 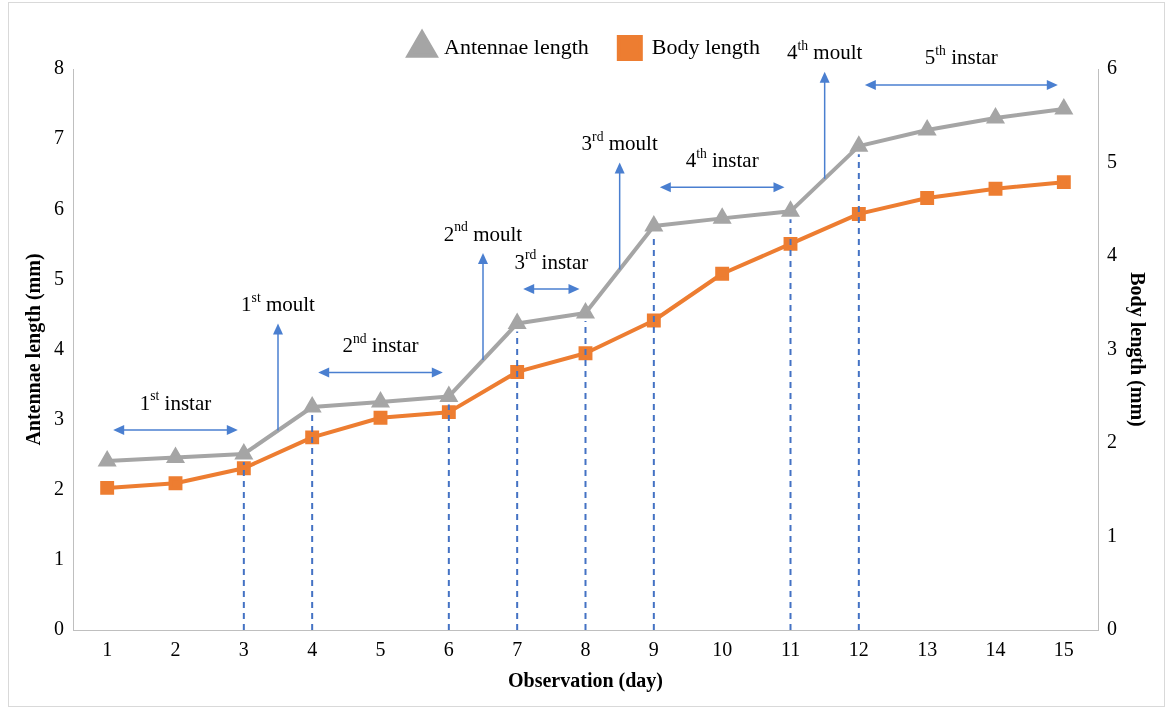 I want to click on y-tick-label: 2, so click(x=59, y=488).